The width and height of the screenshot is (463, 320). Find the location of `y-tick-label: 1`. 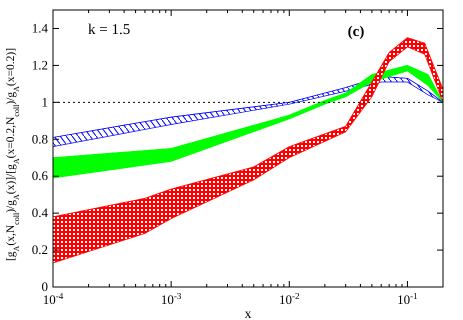

y-tick-label: 1 is located at coordinates (45, 102).